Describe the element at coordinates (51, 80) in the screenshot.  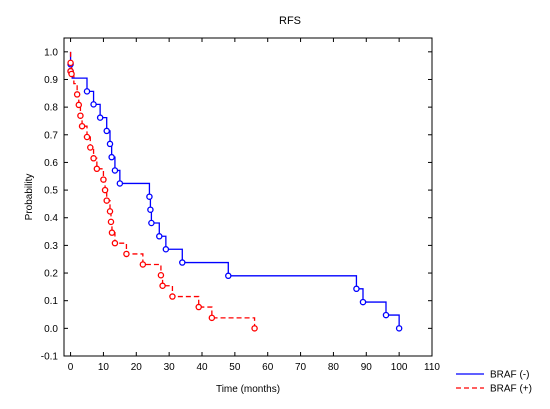
I see `y-tick-label: 0.9` at that location.